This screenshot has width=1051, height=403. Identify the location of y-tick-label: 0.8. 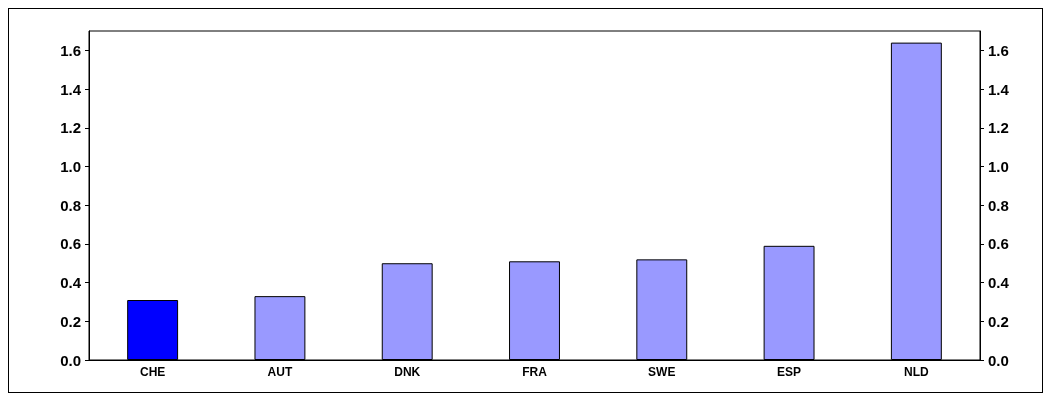
(70, 205).